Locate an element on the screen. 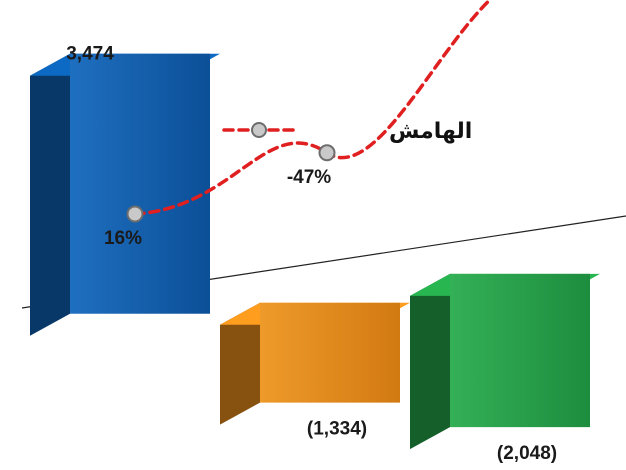 The image size is (626, 470). margin-label: -47% is located at coordinates (309, 177).